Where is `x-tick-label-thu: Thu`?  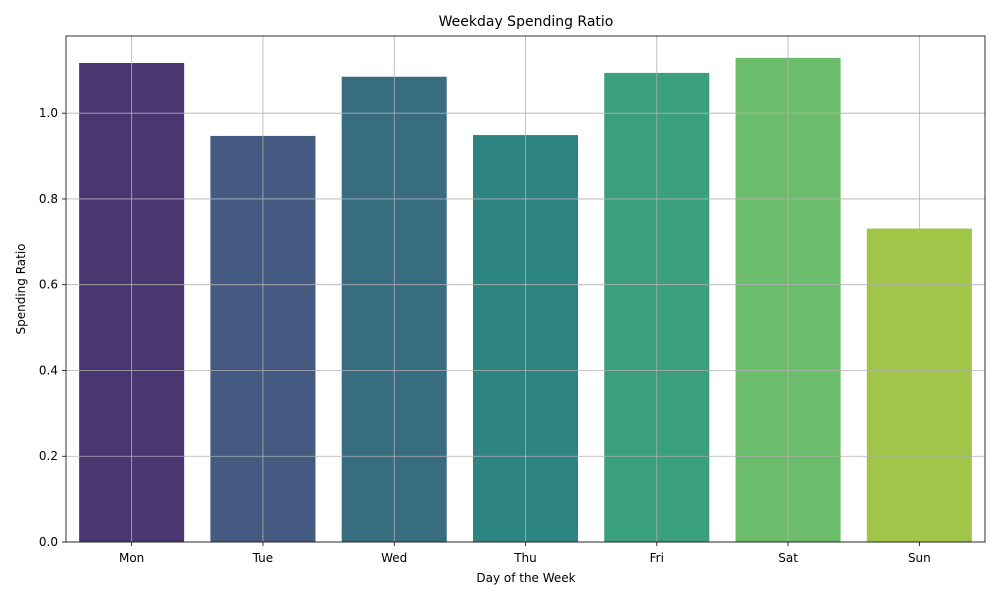 x-tick-label-thu: Thu is located at coordinates (525, 558).